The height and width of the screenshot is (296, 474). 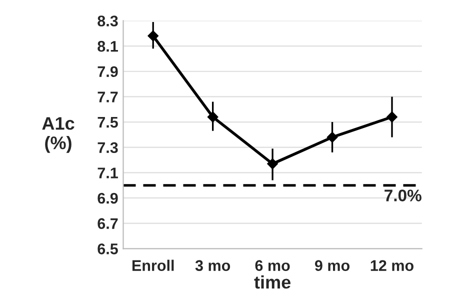 I want to click on ref-line-label: 7.0%, so click(x=403, y=196).